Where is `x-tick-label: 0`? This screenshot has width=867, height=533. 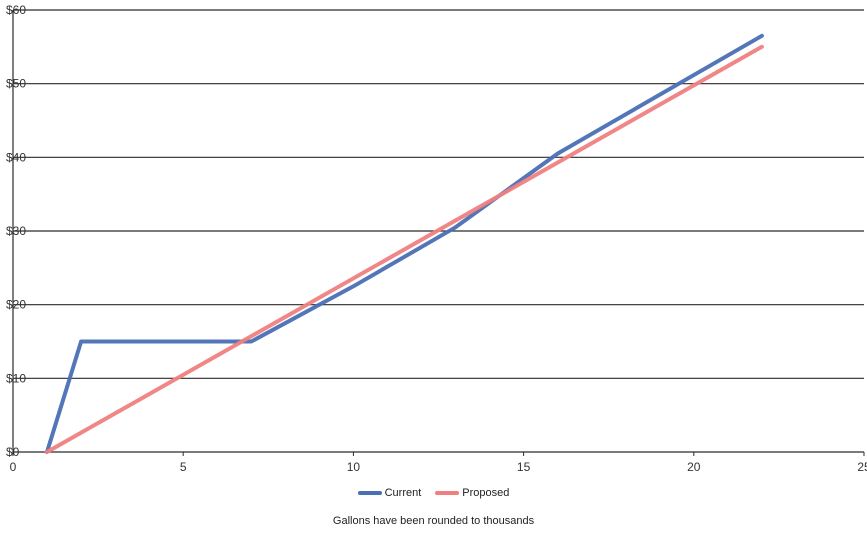 x-tick-label: 0 is located at coordinates (13, 467).